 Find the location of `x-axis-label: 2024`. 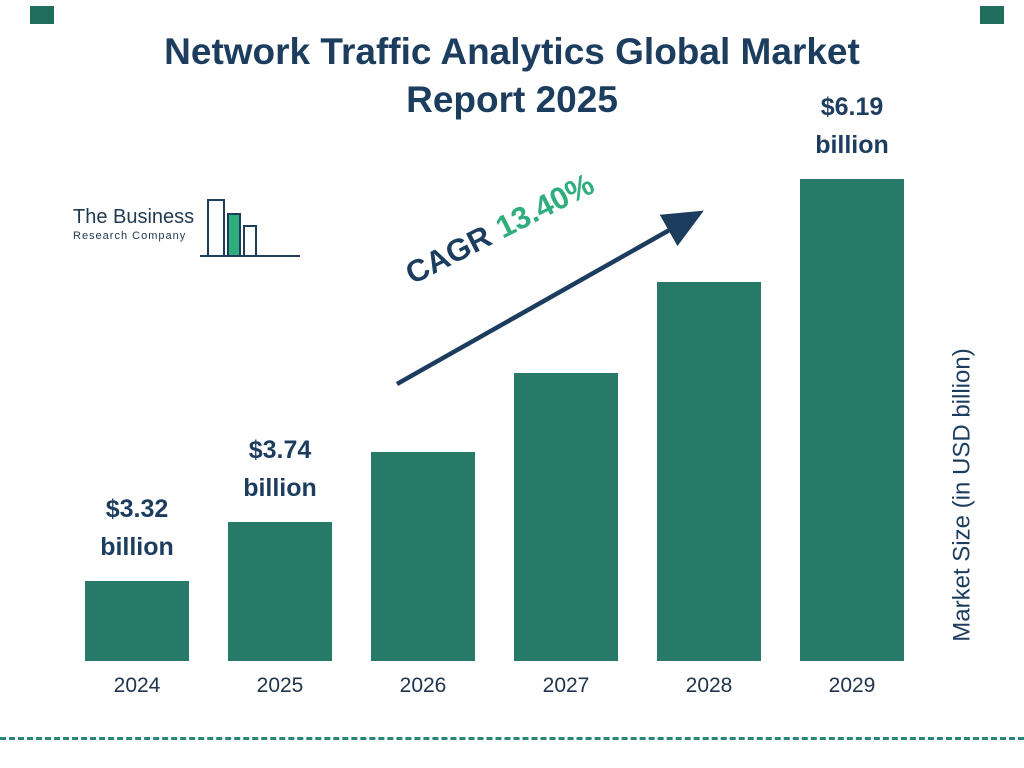

x-axis-label: 2024 is located at coordinates (137, 685).